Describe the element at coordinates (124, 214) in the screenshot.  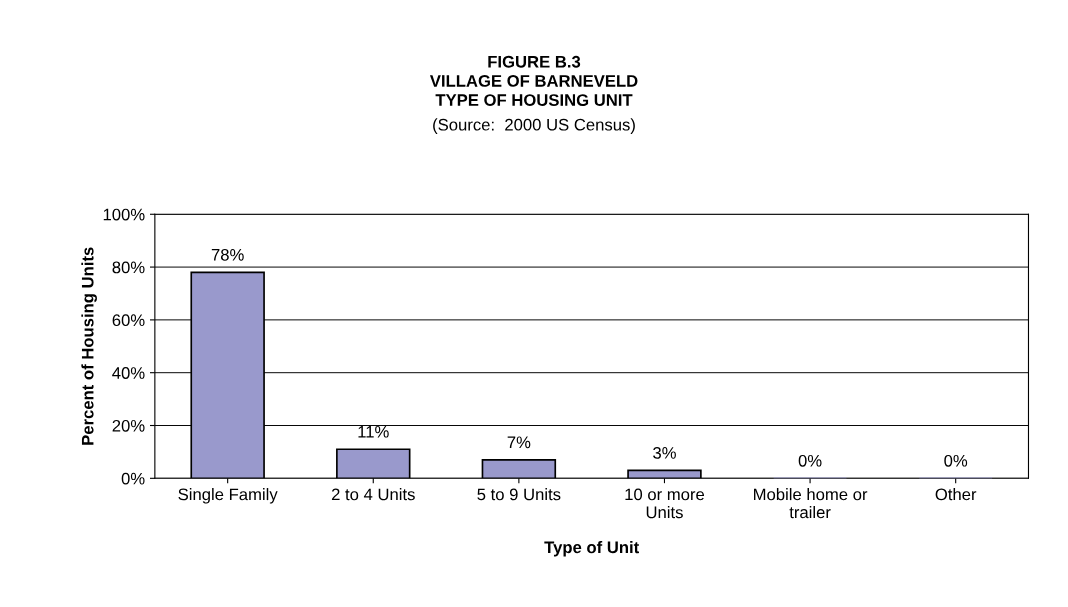
I see `y-tick-label: 100%` at that location.